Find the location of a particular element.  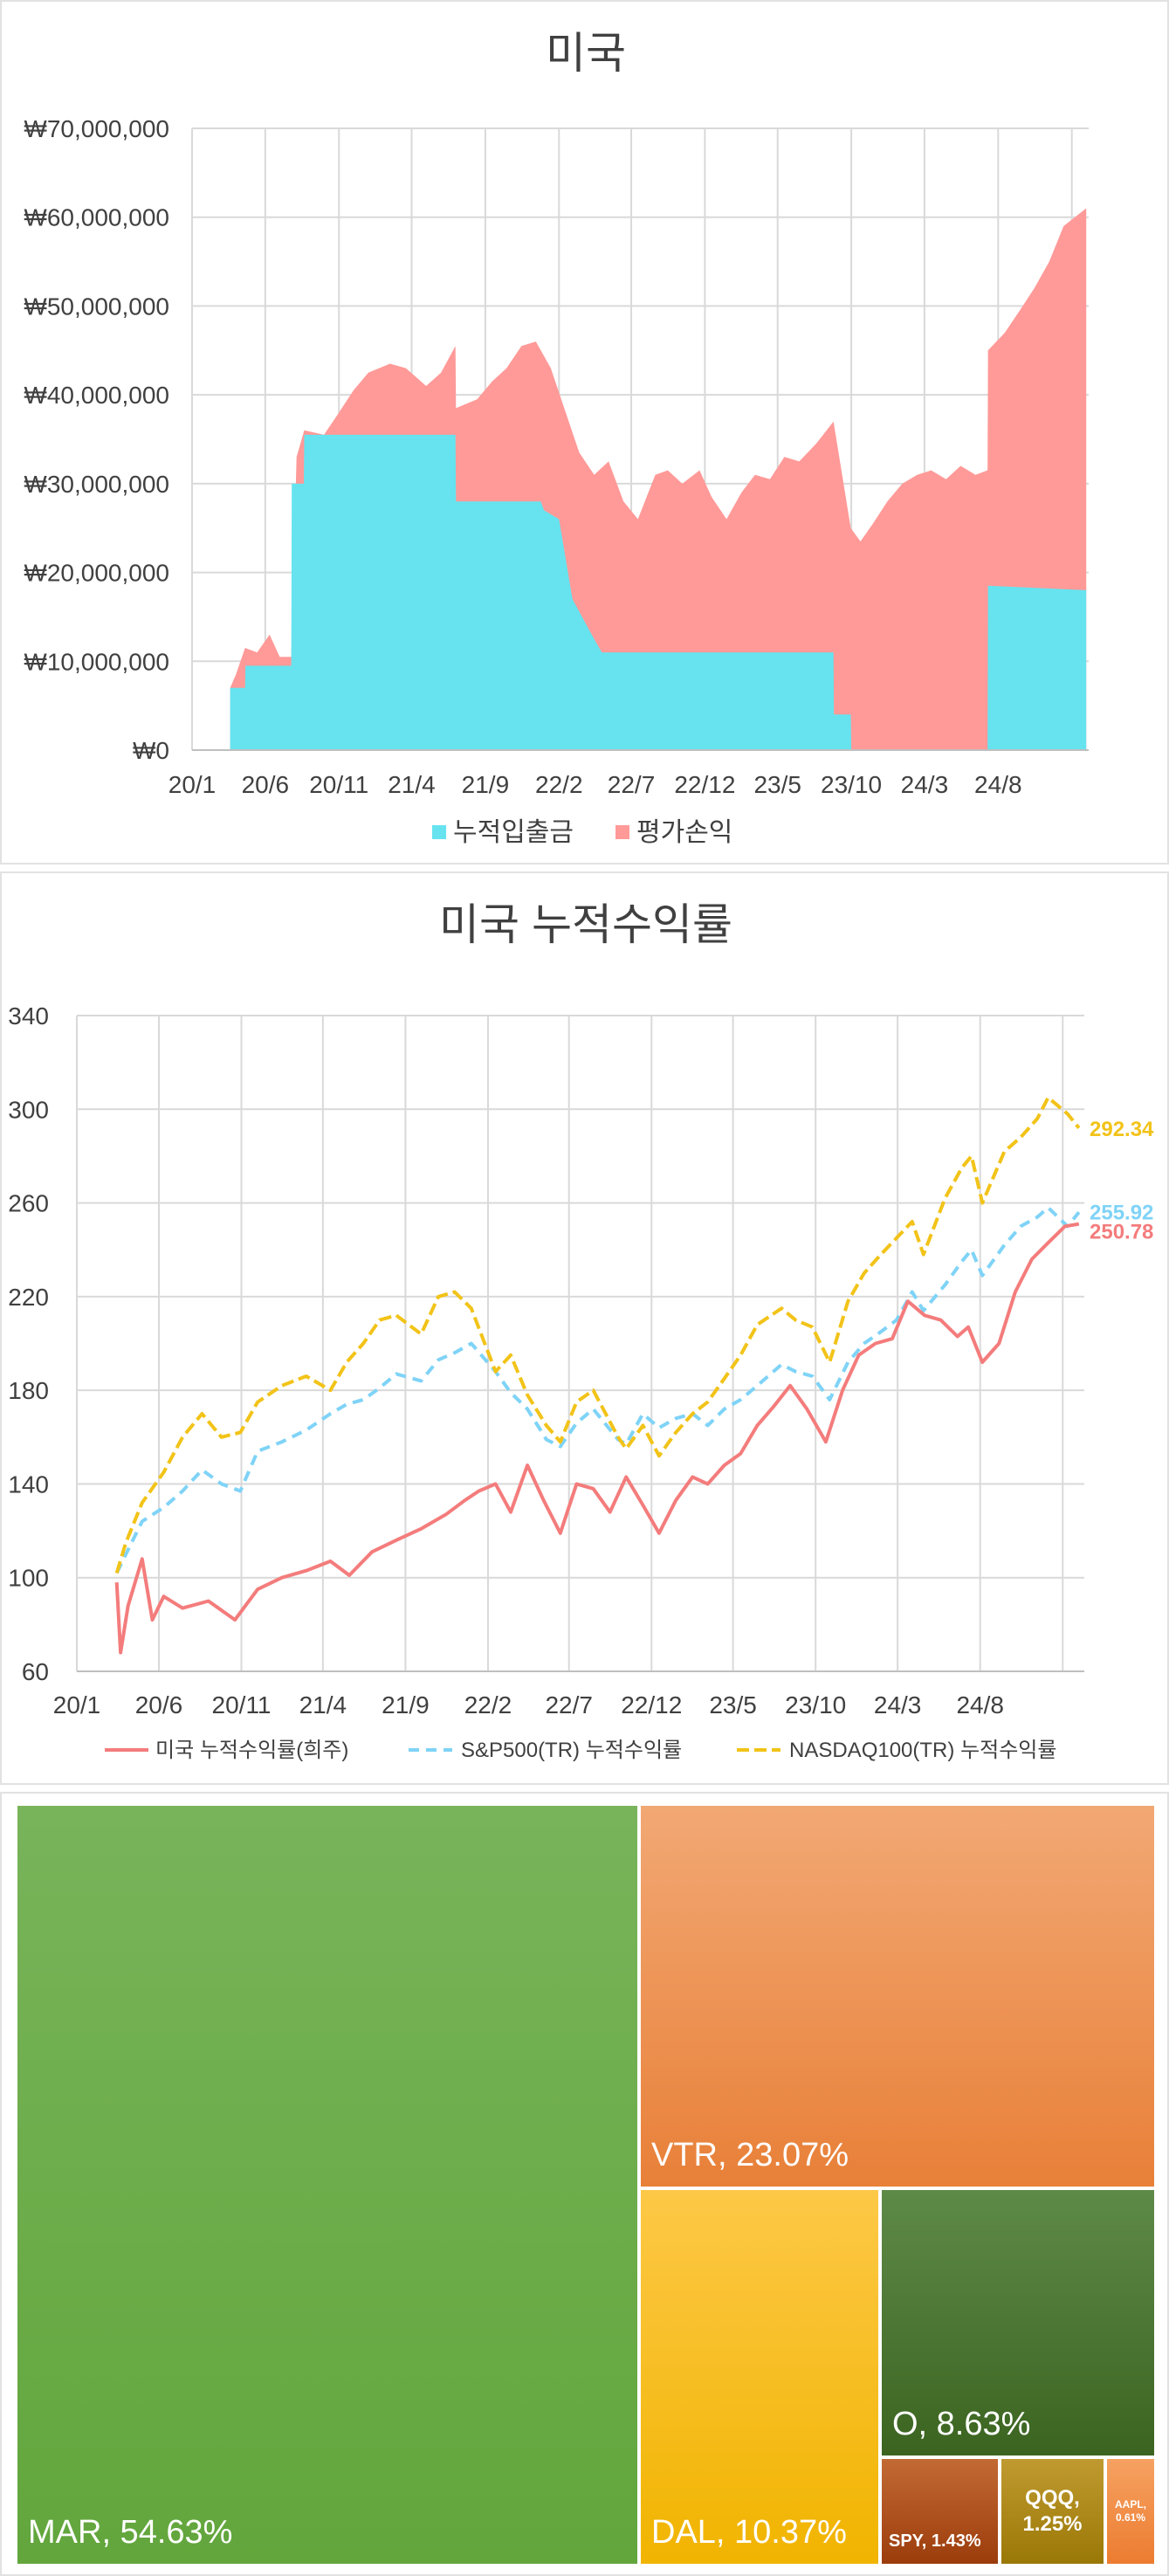

chart-title: 미국 누적수익률 is located at coordinates (585, 924).